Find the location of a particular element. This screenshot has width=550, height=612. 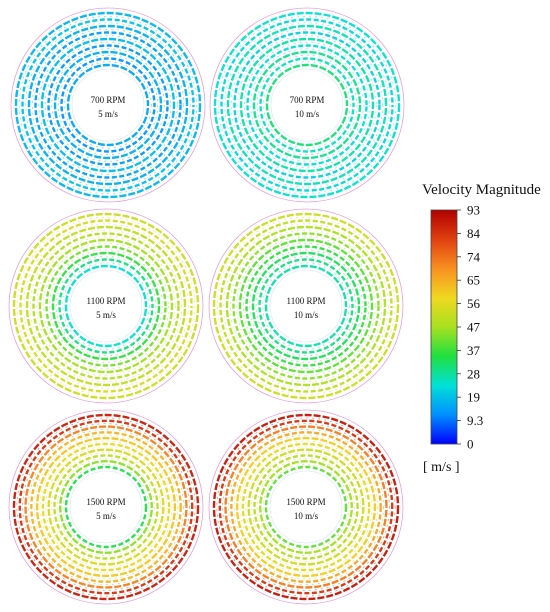

colorbar-ticks: 93 84 74 65 56 47 37 28 19 9.3 0 is located at coordinates (470, 327).